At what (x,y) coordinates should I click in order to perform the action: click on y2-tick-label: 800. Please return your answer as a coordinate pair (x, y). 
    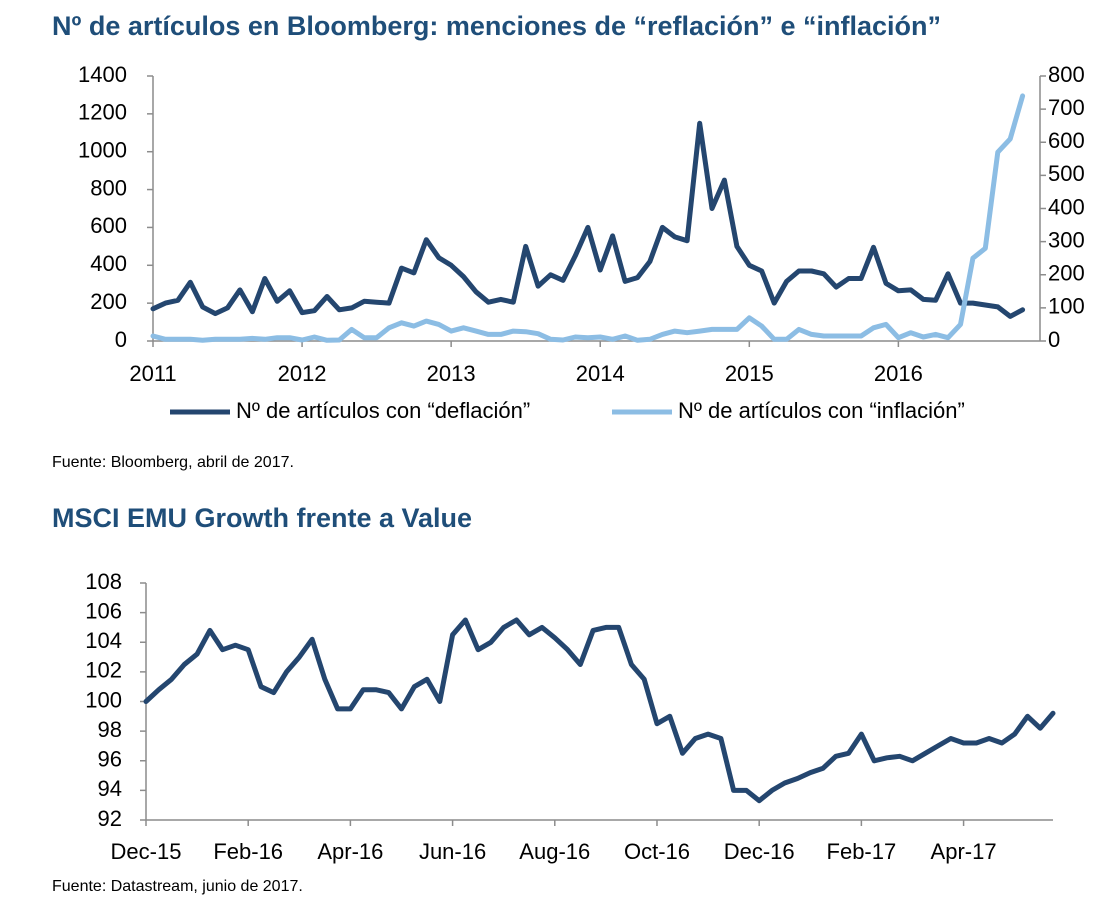
    Looking at the image, I should click on (1066, 74).